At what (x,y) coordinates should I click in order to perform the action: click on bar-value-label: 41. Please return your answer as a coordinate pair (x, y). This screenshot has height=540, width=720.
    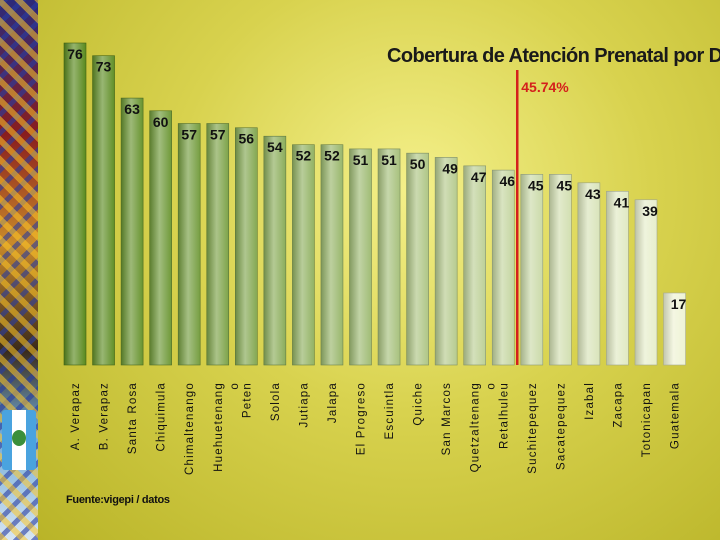
    Looking at the image, I should click on (622, 202).